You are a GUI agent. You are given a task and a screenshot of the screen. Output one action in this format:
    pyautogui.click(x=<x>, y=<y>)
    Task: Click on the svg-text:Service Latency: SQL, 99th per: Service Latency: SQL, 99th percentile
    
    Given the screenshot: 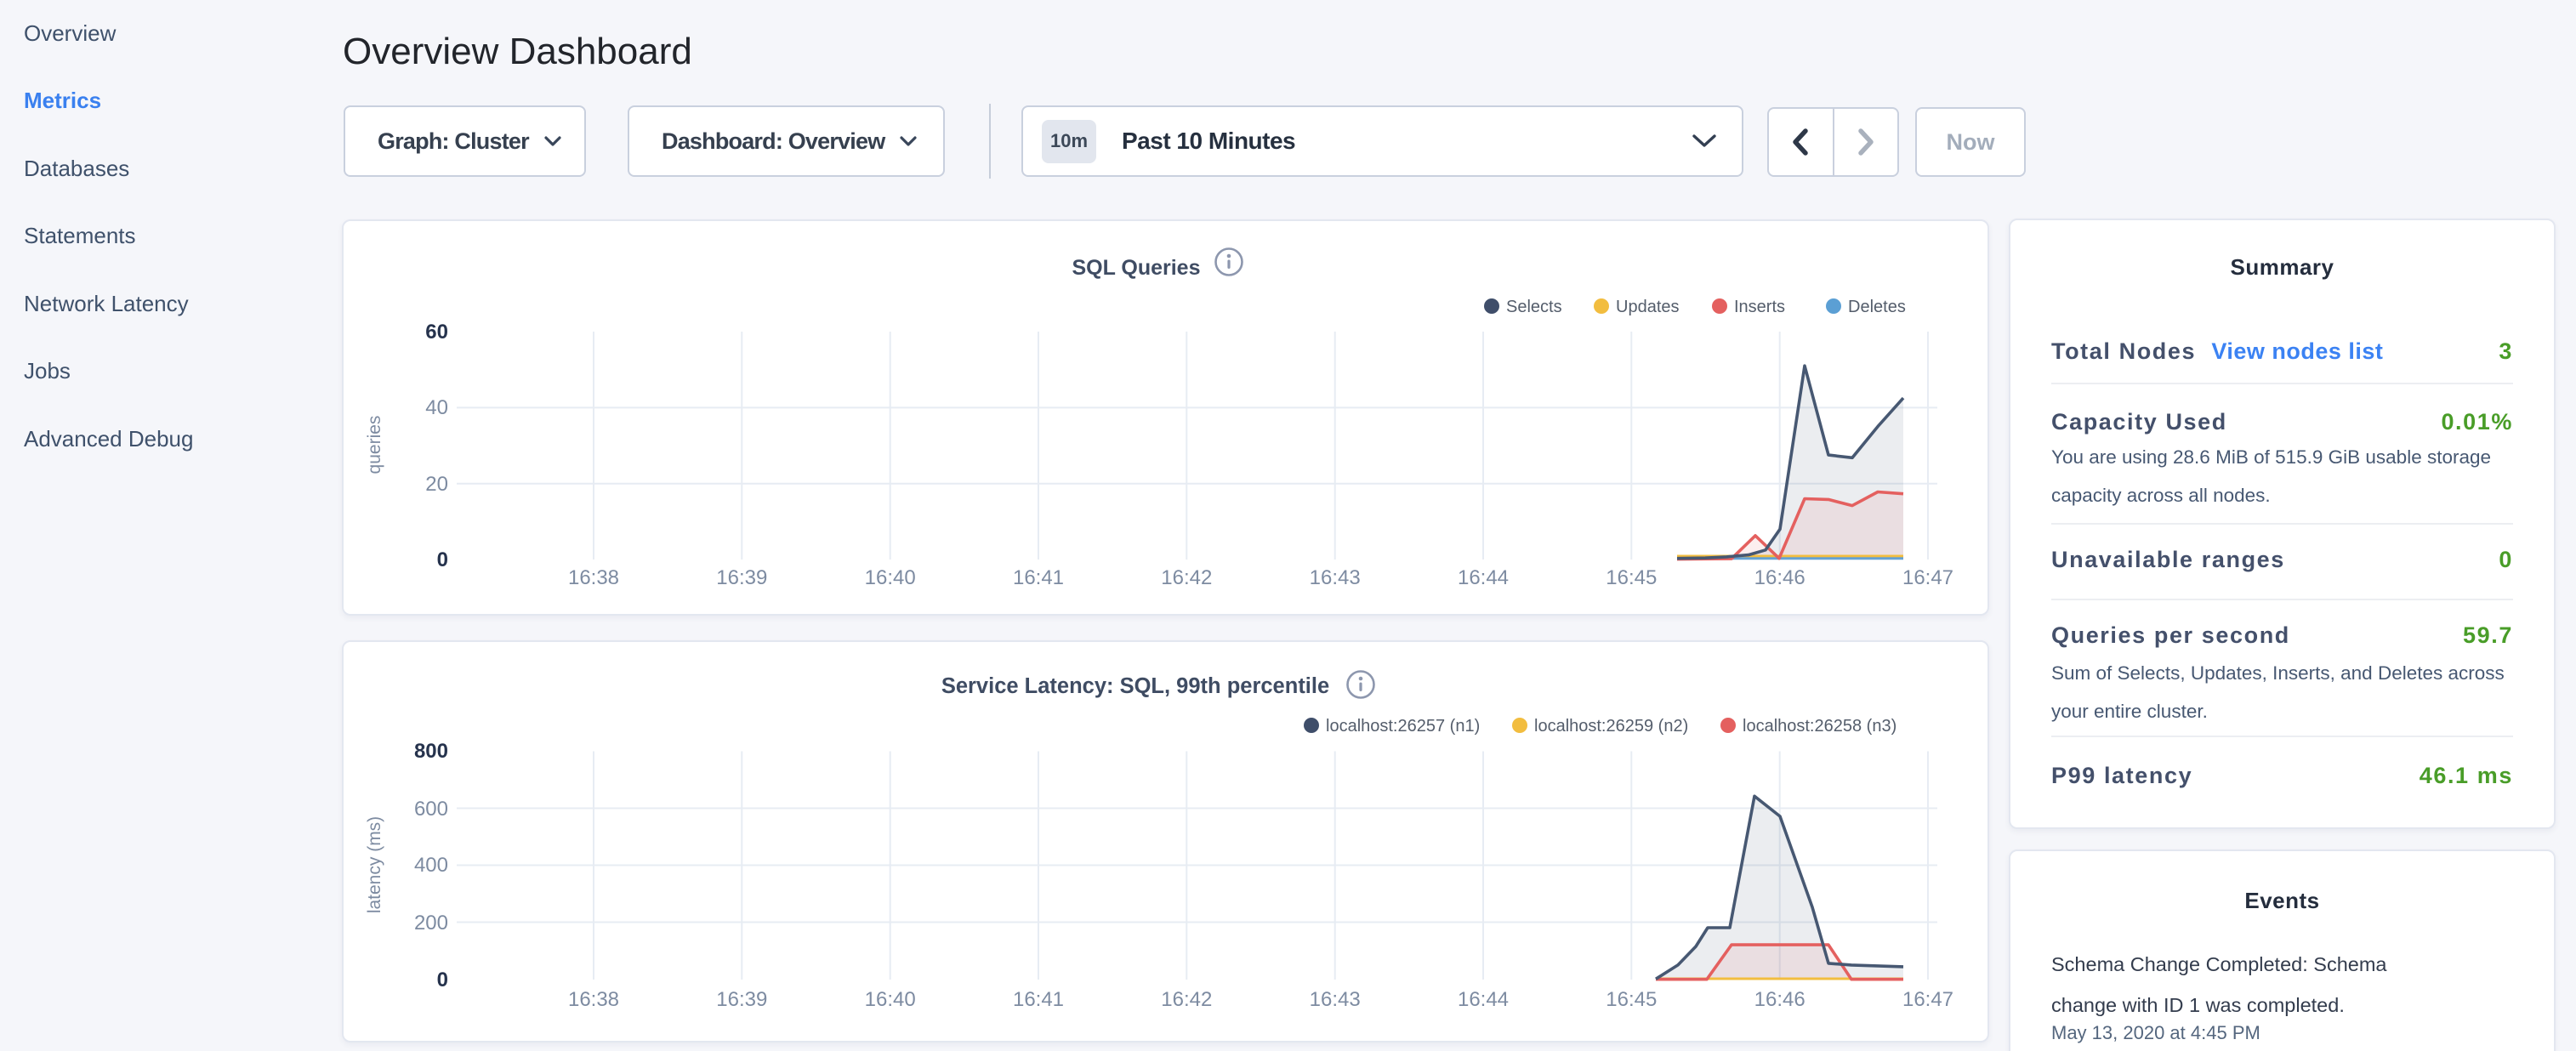 What is the action you would take?
    pyautogui.click(x=1135, y=686)
    